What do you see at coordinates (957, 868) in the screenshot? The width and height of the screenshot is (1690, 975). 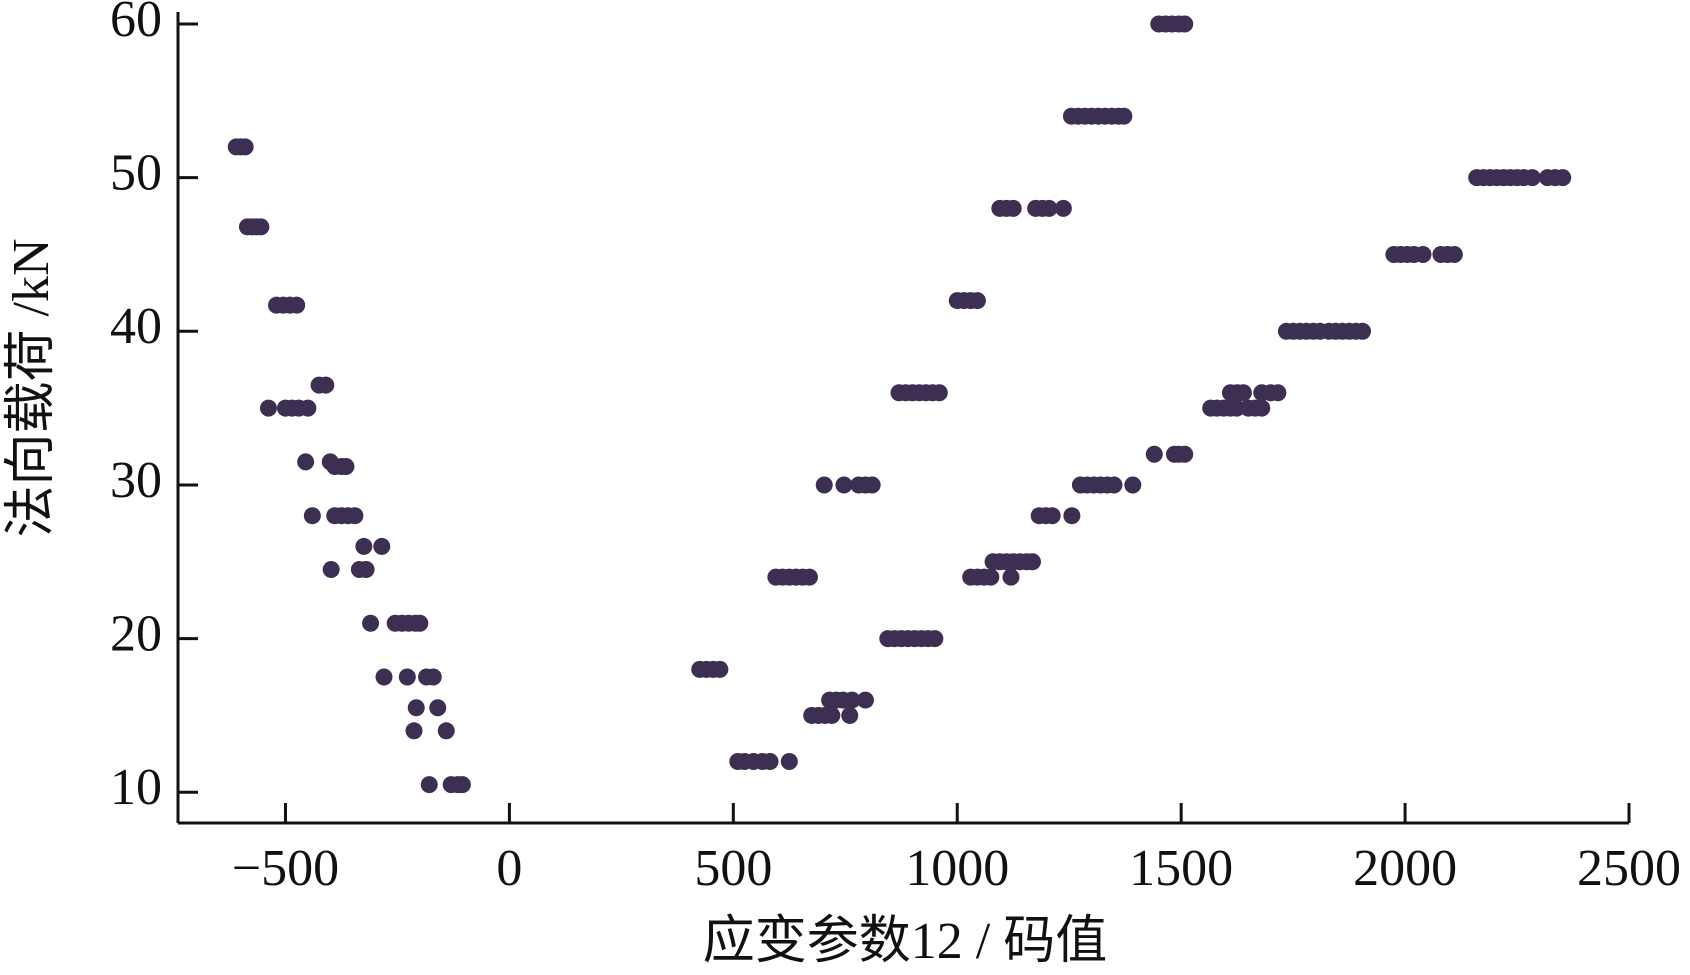 I see `x-tick-label: 1000` at bounding box center [957, 868].